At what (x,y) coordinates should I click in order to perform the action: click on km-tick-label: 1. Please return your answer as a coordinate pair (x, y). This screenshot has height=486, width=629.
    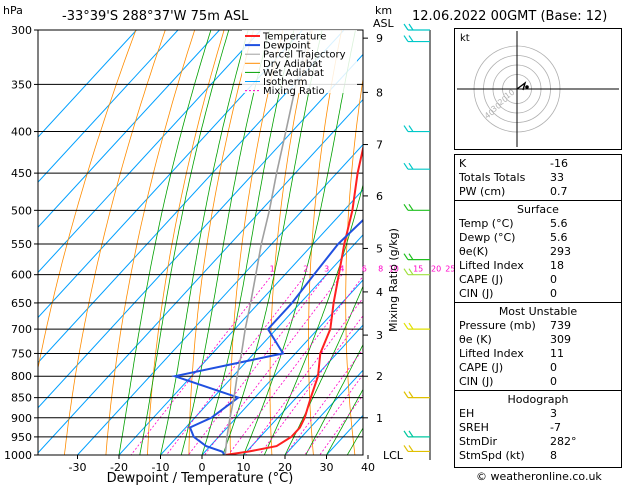
    Looking at the image, I should click on (379, 418).